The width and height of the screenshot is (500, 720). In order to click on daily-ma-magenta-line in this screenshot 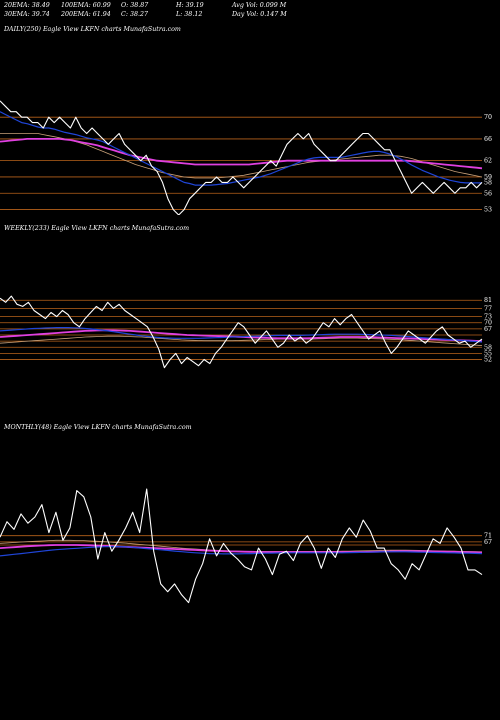, I will do `click(241, 154)`.